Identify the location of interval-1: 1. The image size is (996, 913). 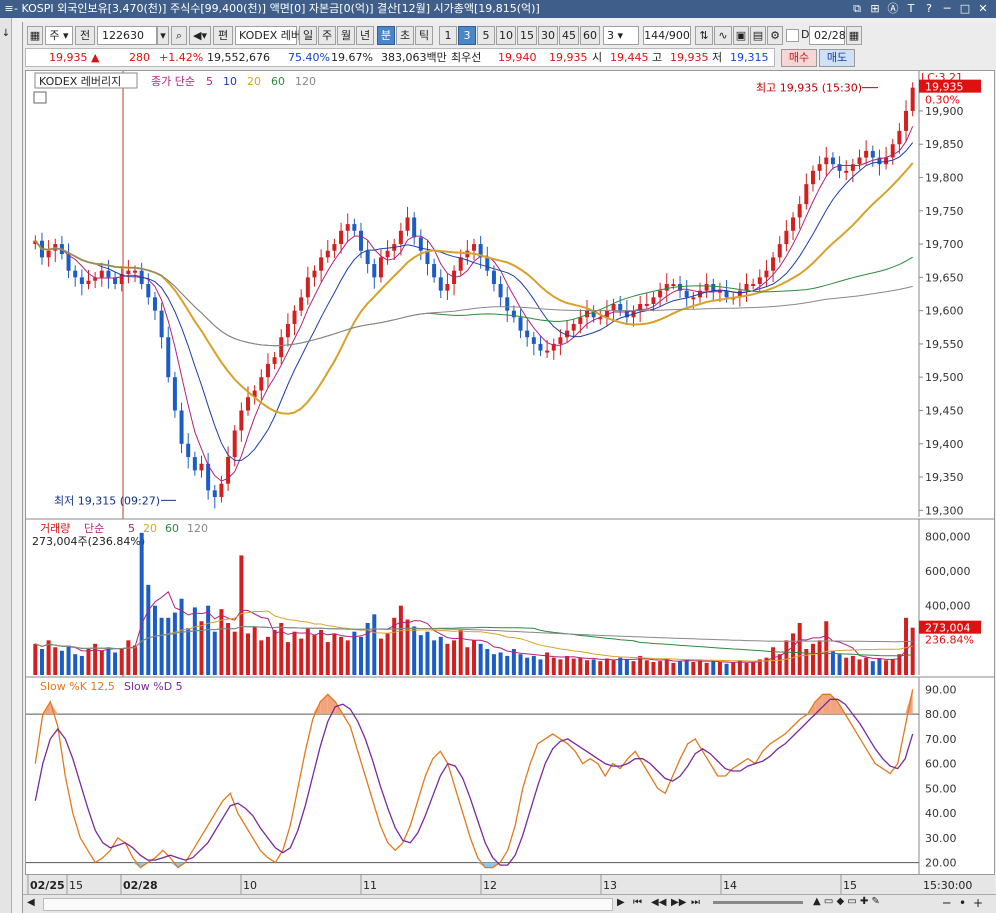
(448, 35).